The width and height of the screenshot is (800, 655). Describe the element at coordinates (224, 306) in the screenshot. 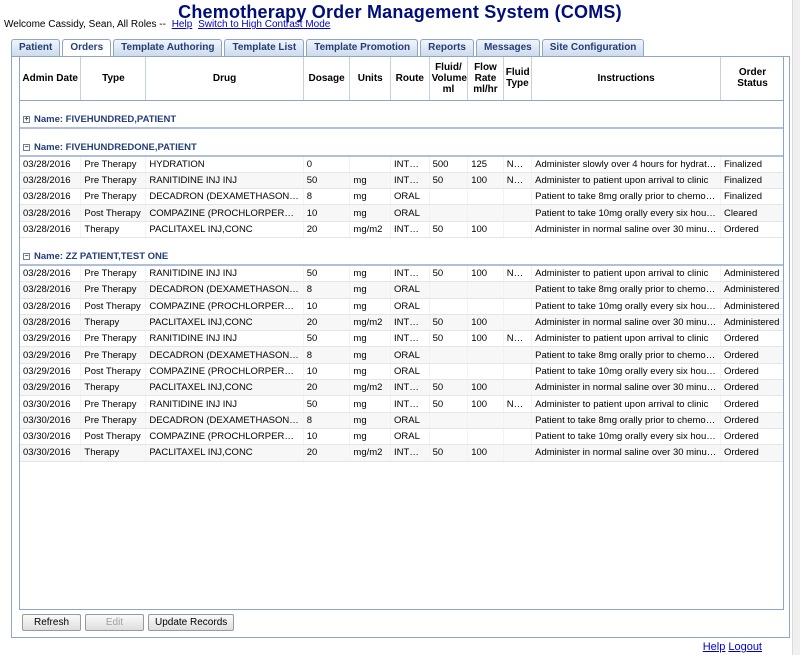

I see `cell-drug: COMPAZINE (PROCHLORPERAZINE TAB )` at that location.